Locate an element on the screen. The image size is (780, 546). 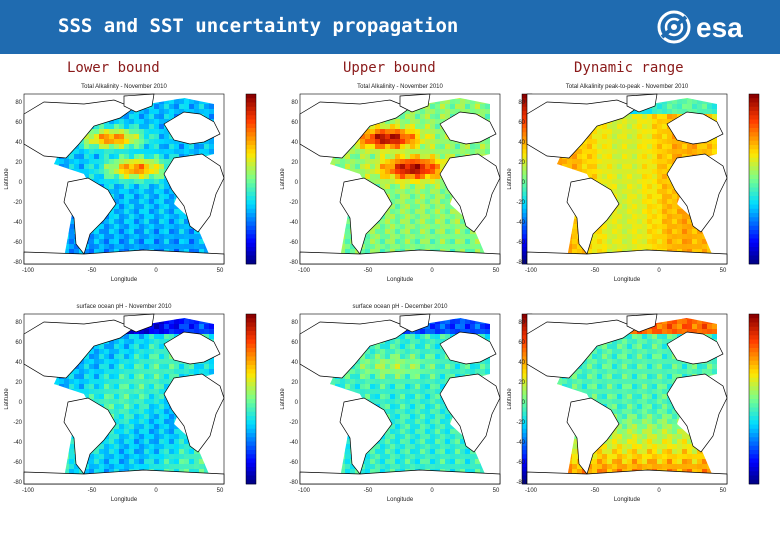
map-title: surface ocean pH - December 2010 is located at coordinates (400, 307).